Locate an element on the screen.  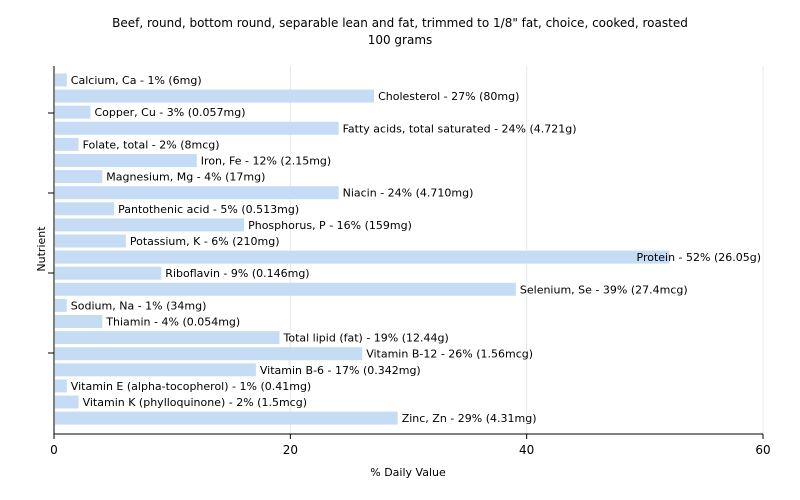
bar-label: Vitamin K (phylloquinone) - 2% (1.5mcg) is located at coordinates (195, 402).